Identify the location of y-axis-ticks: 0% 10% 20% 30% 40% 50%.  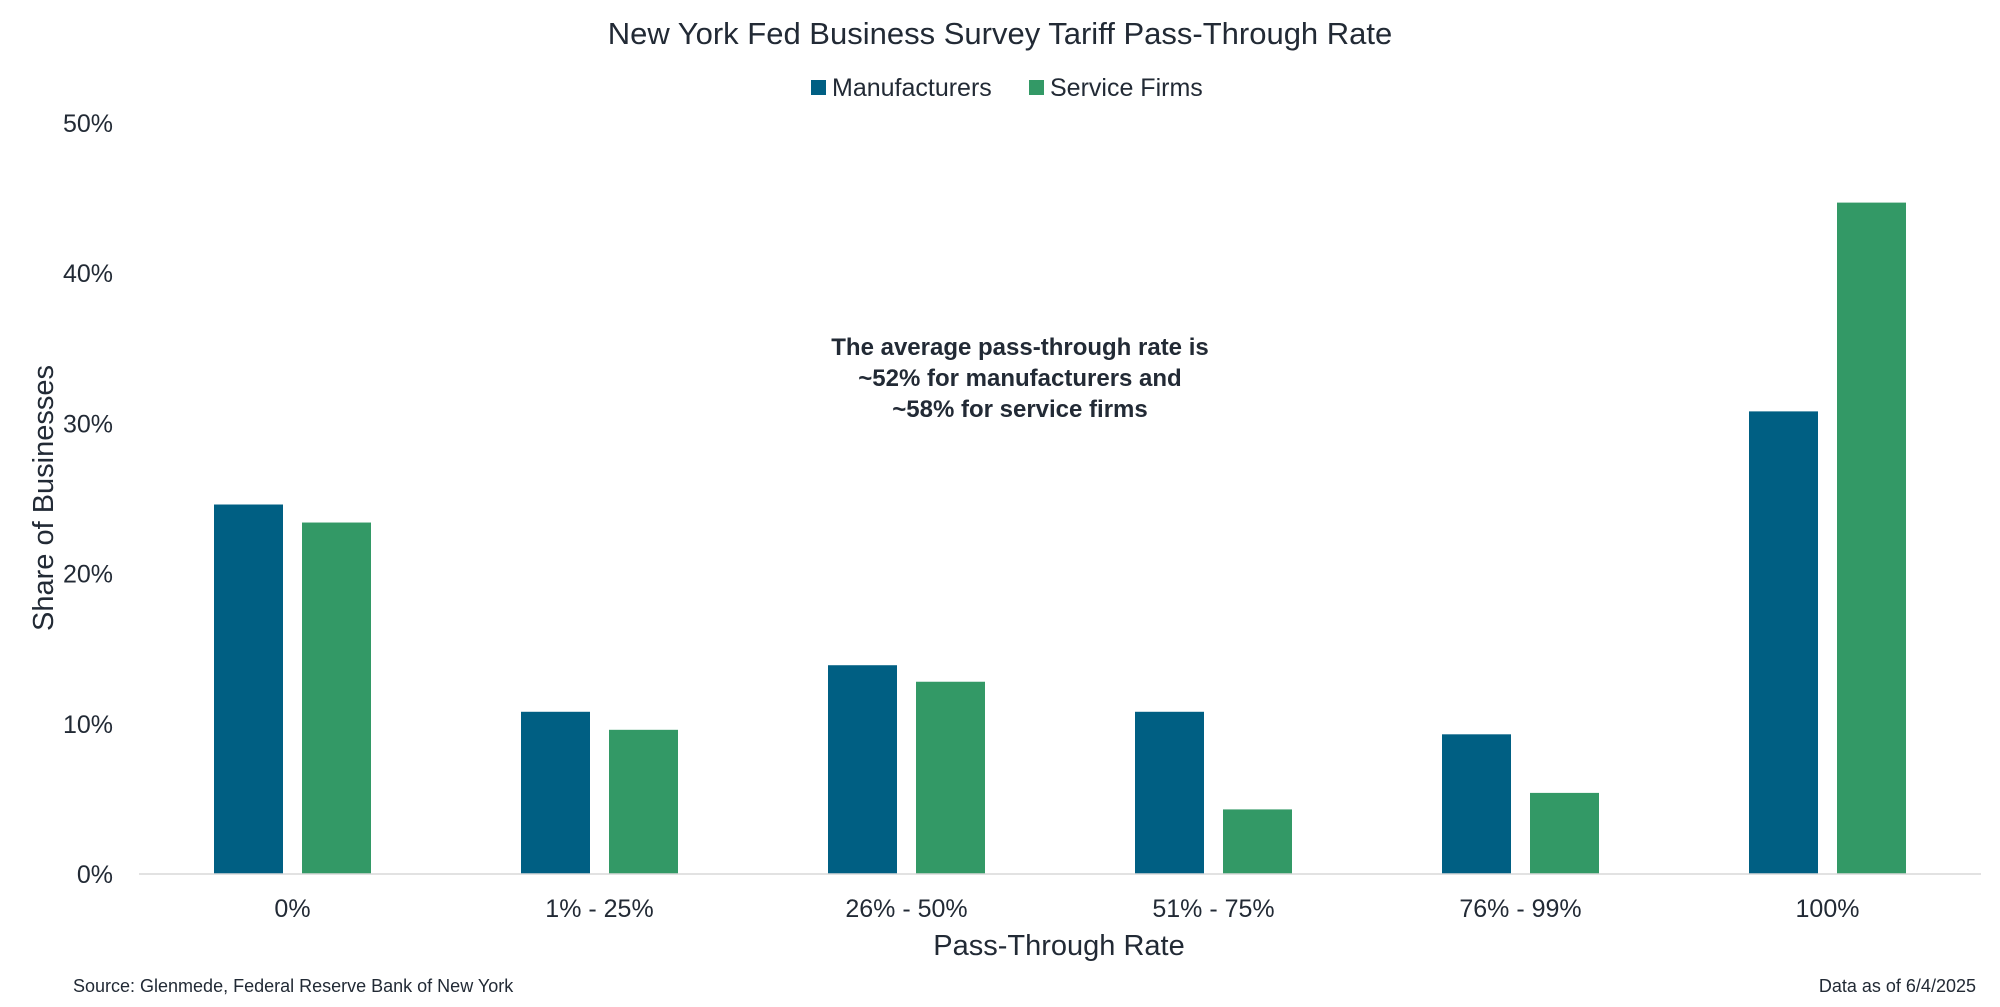
(88, 499).